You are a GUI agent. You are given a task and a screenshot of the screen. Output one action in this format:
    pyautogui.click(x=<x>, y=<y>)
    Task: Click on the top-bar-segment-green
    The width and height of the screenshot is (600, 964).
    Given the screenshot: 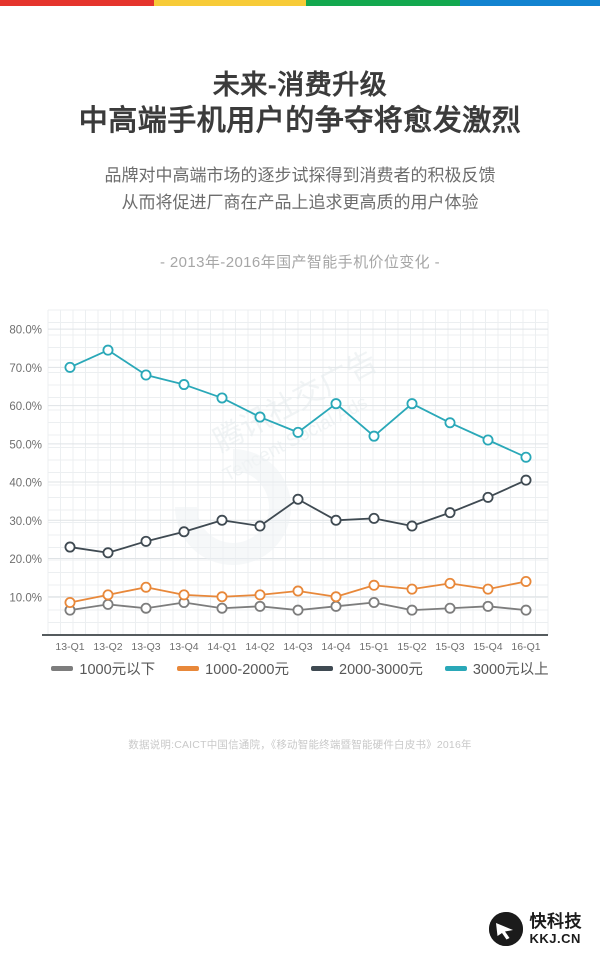 What is the action you would take?
    pyautogui.click(x=383, y=3)
    